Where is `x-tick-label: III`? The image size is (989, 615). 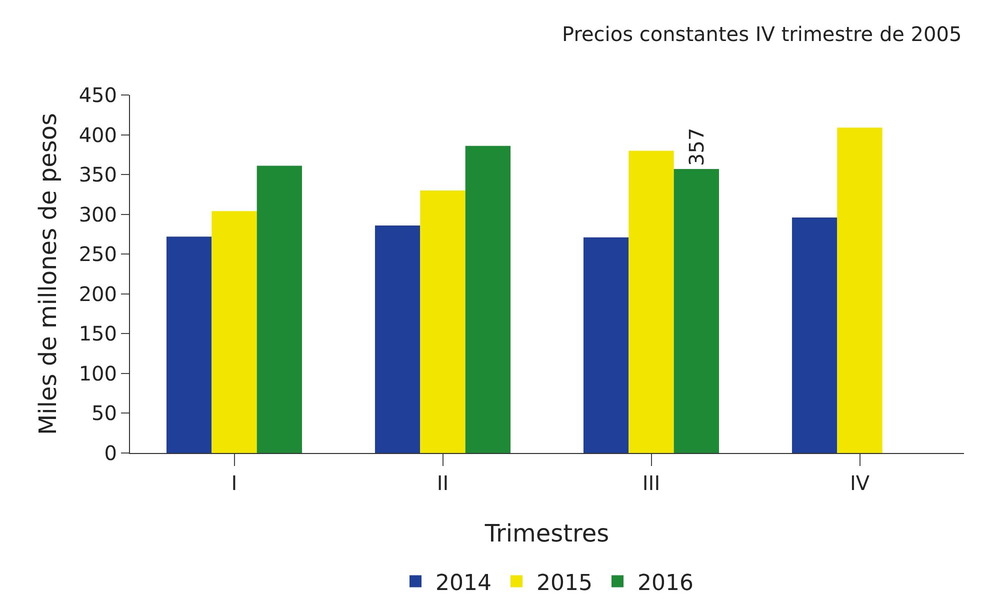 x-tick-label: III is located at coordinates (651, 483).